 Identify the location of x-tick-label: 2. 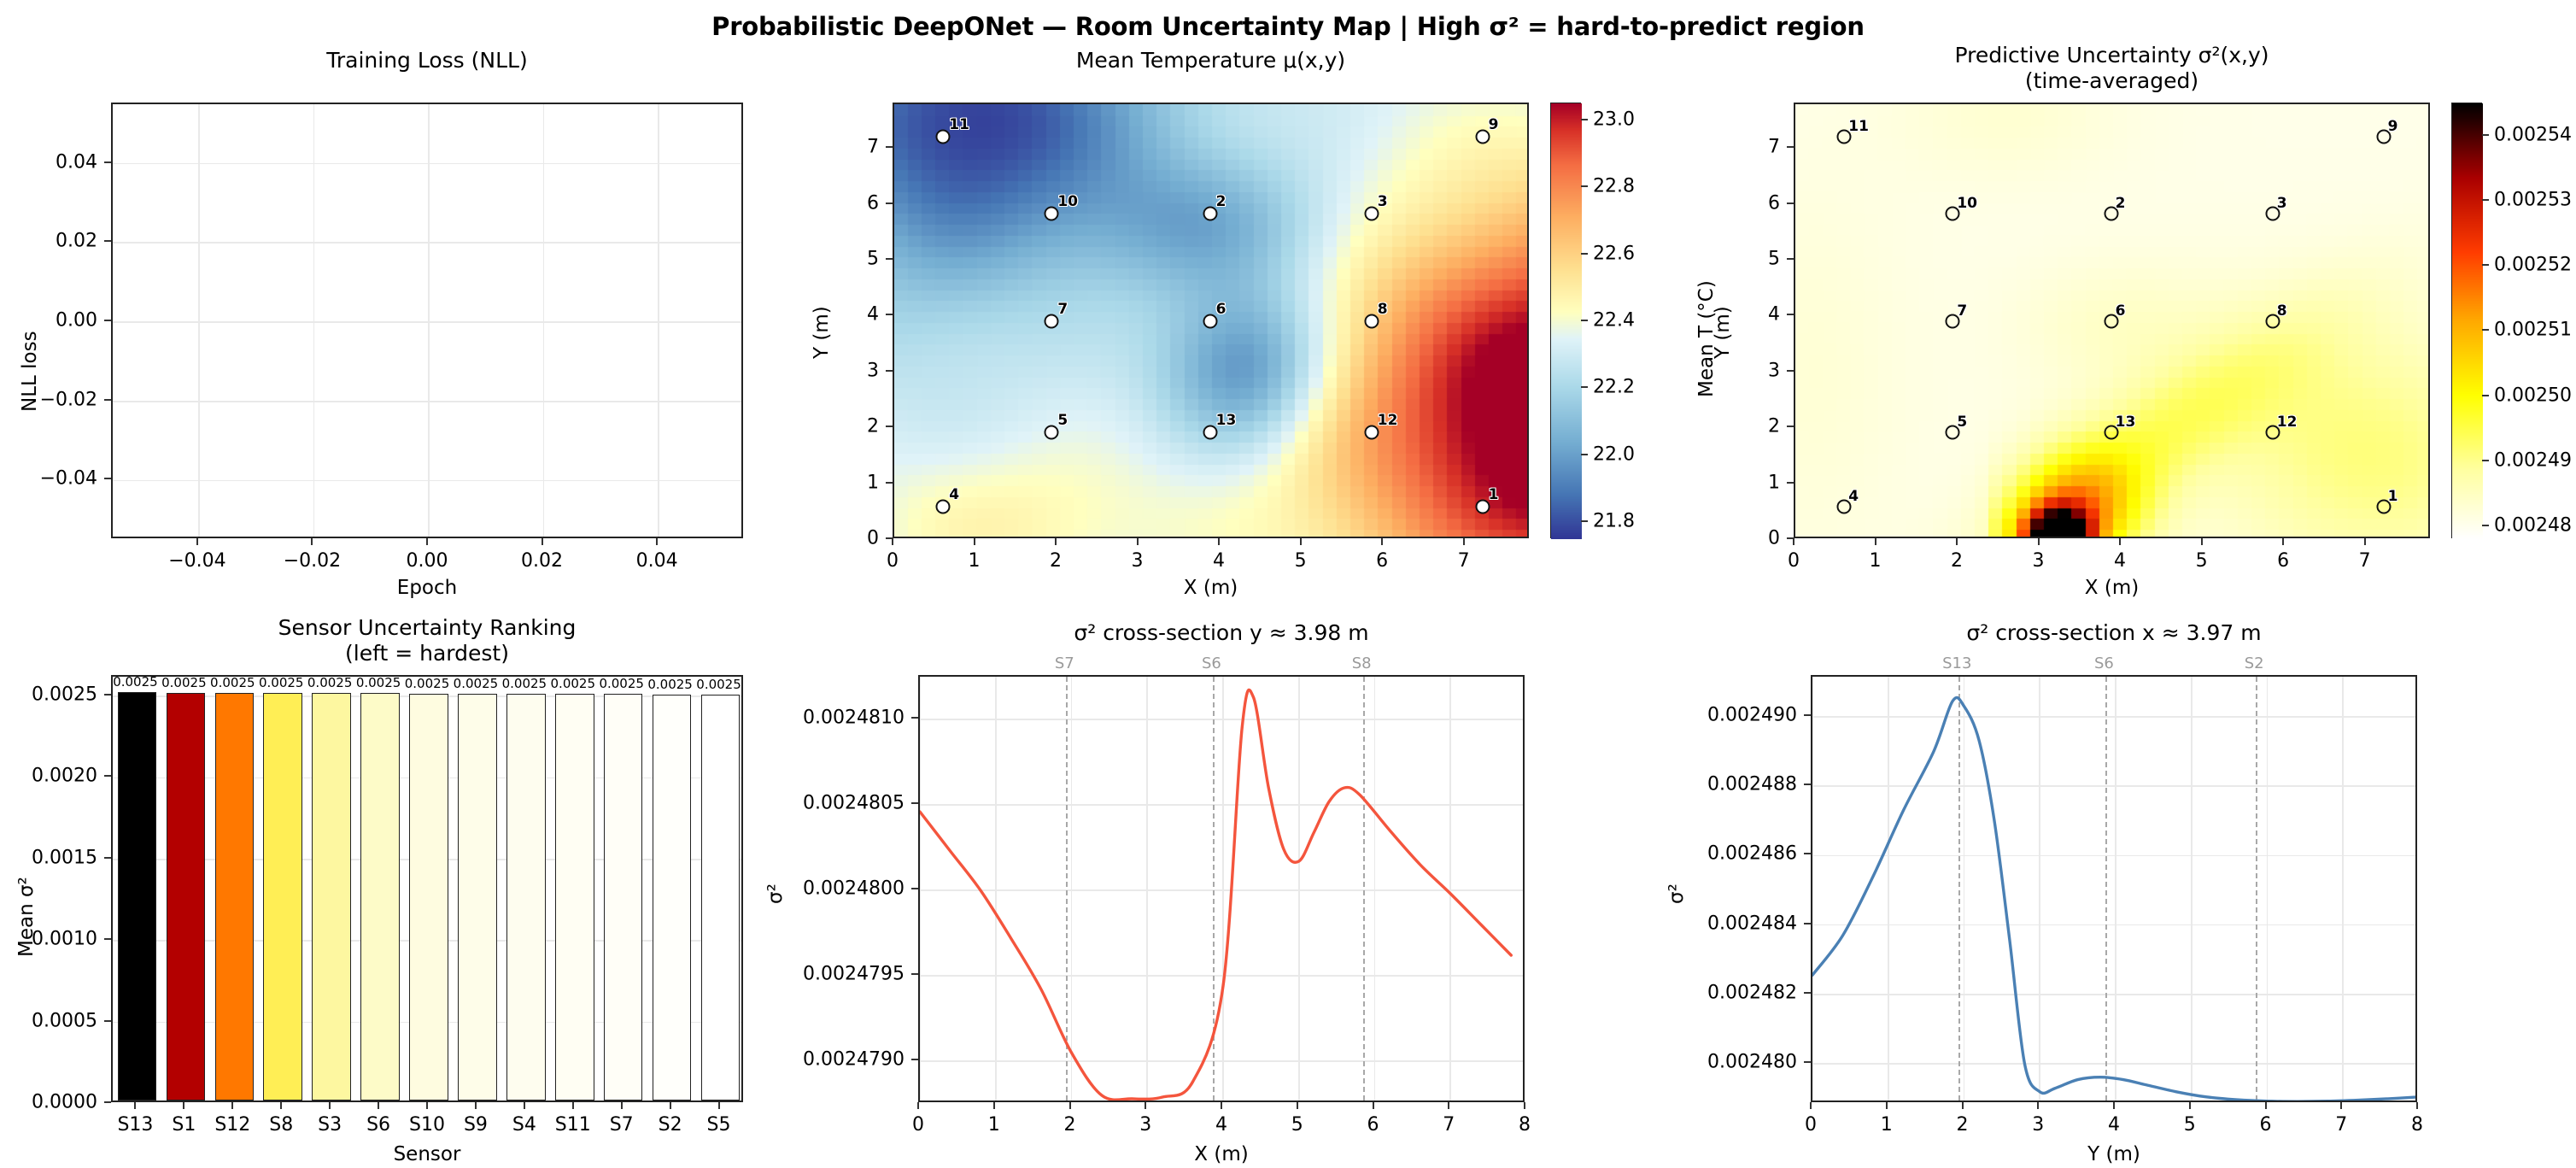
(1056, 561).